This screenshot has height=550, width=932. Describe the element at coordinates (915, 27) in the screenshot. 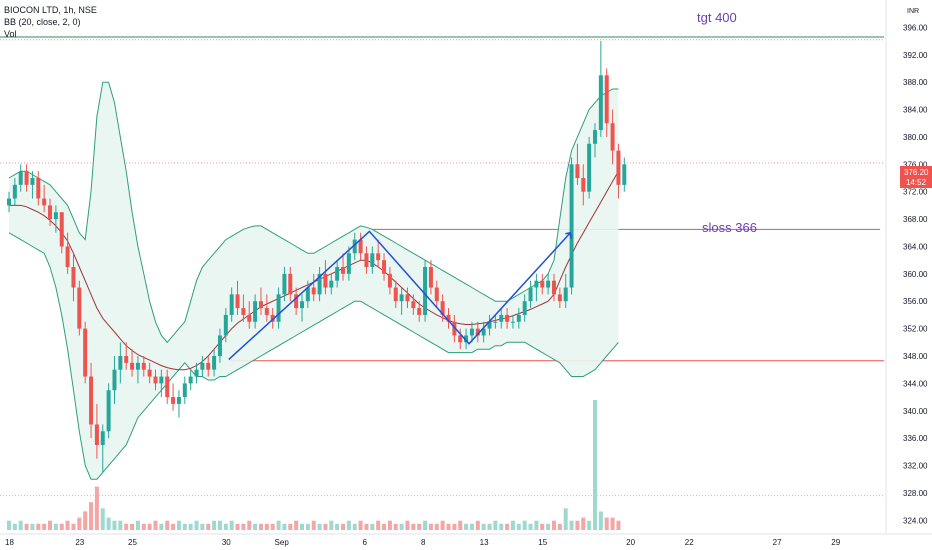

I see `price-tick-label: 396.00` at that location.